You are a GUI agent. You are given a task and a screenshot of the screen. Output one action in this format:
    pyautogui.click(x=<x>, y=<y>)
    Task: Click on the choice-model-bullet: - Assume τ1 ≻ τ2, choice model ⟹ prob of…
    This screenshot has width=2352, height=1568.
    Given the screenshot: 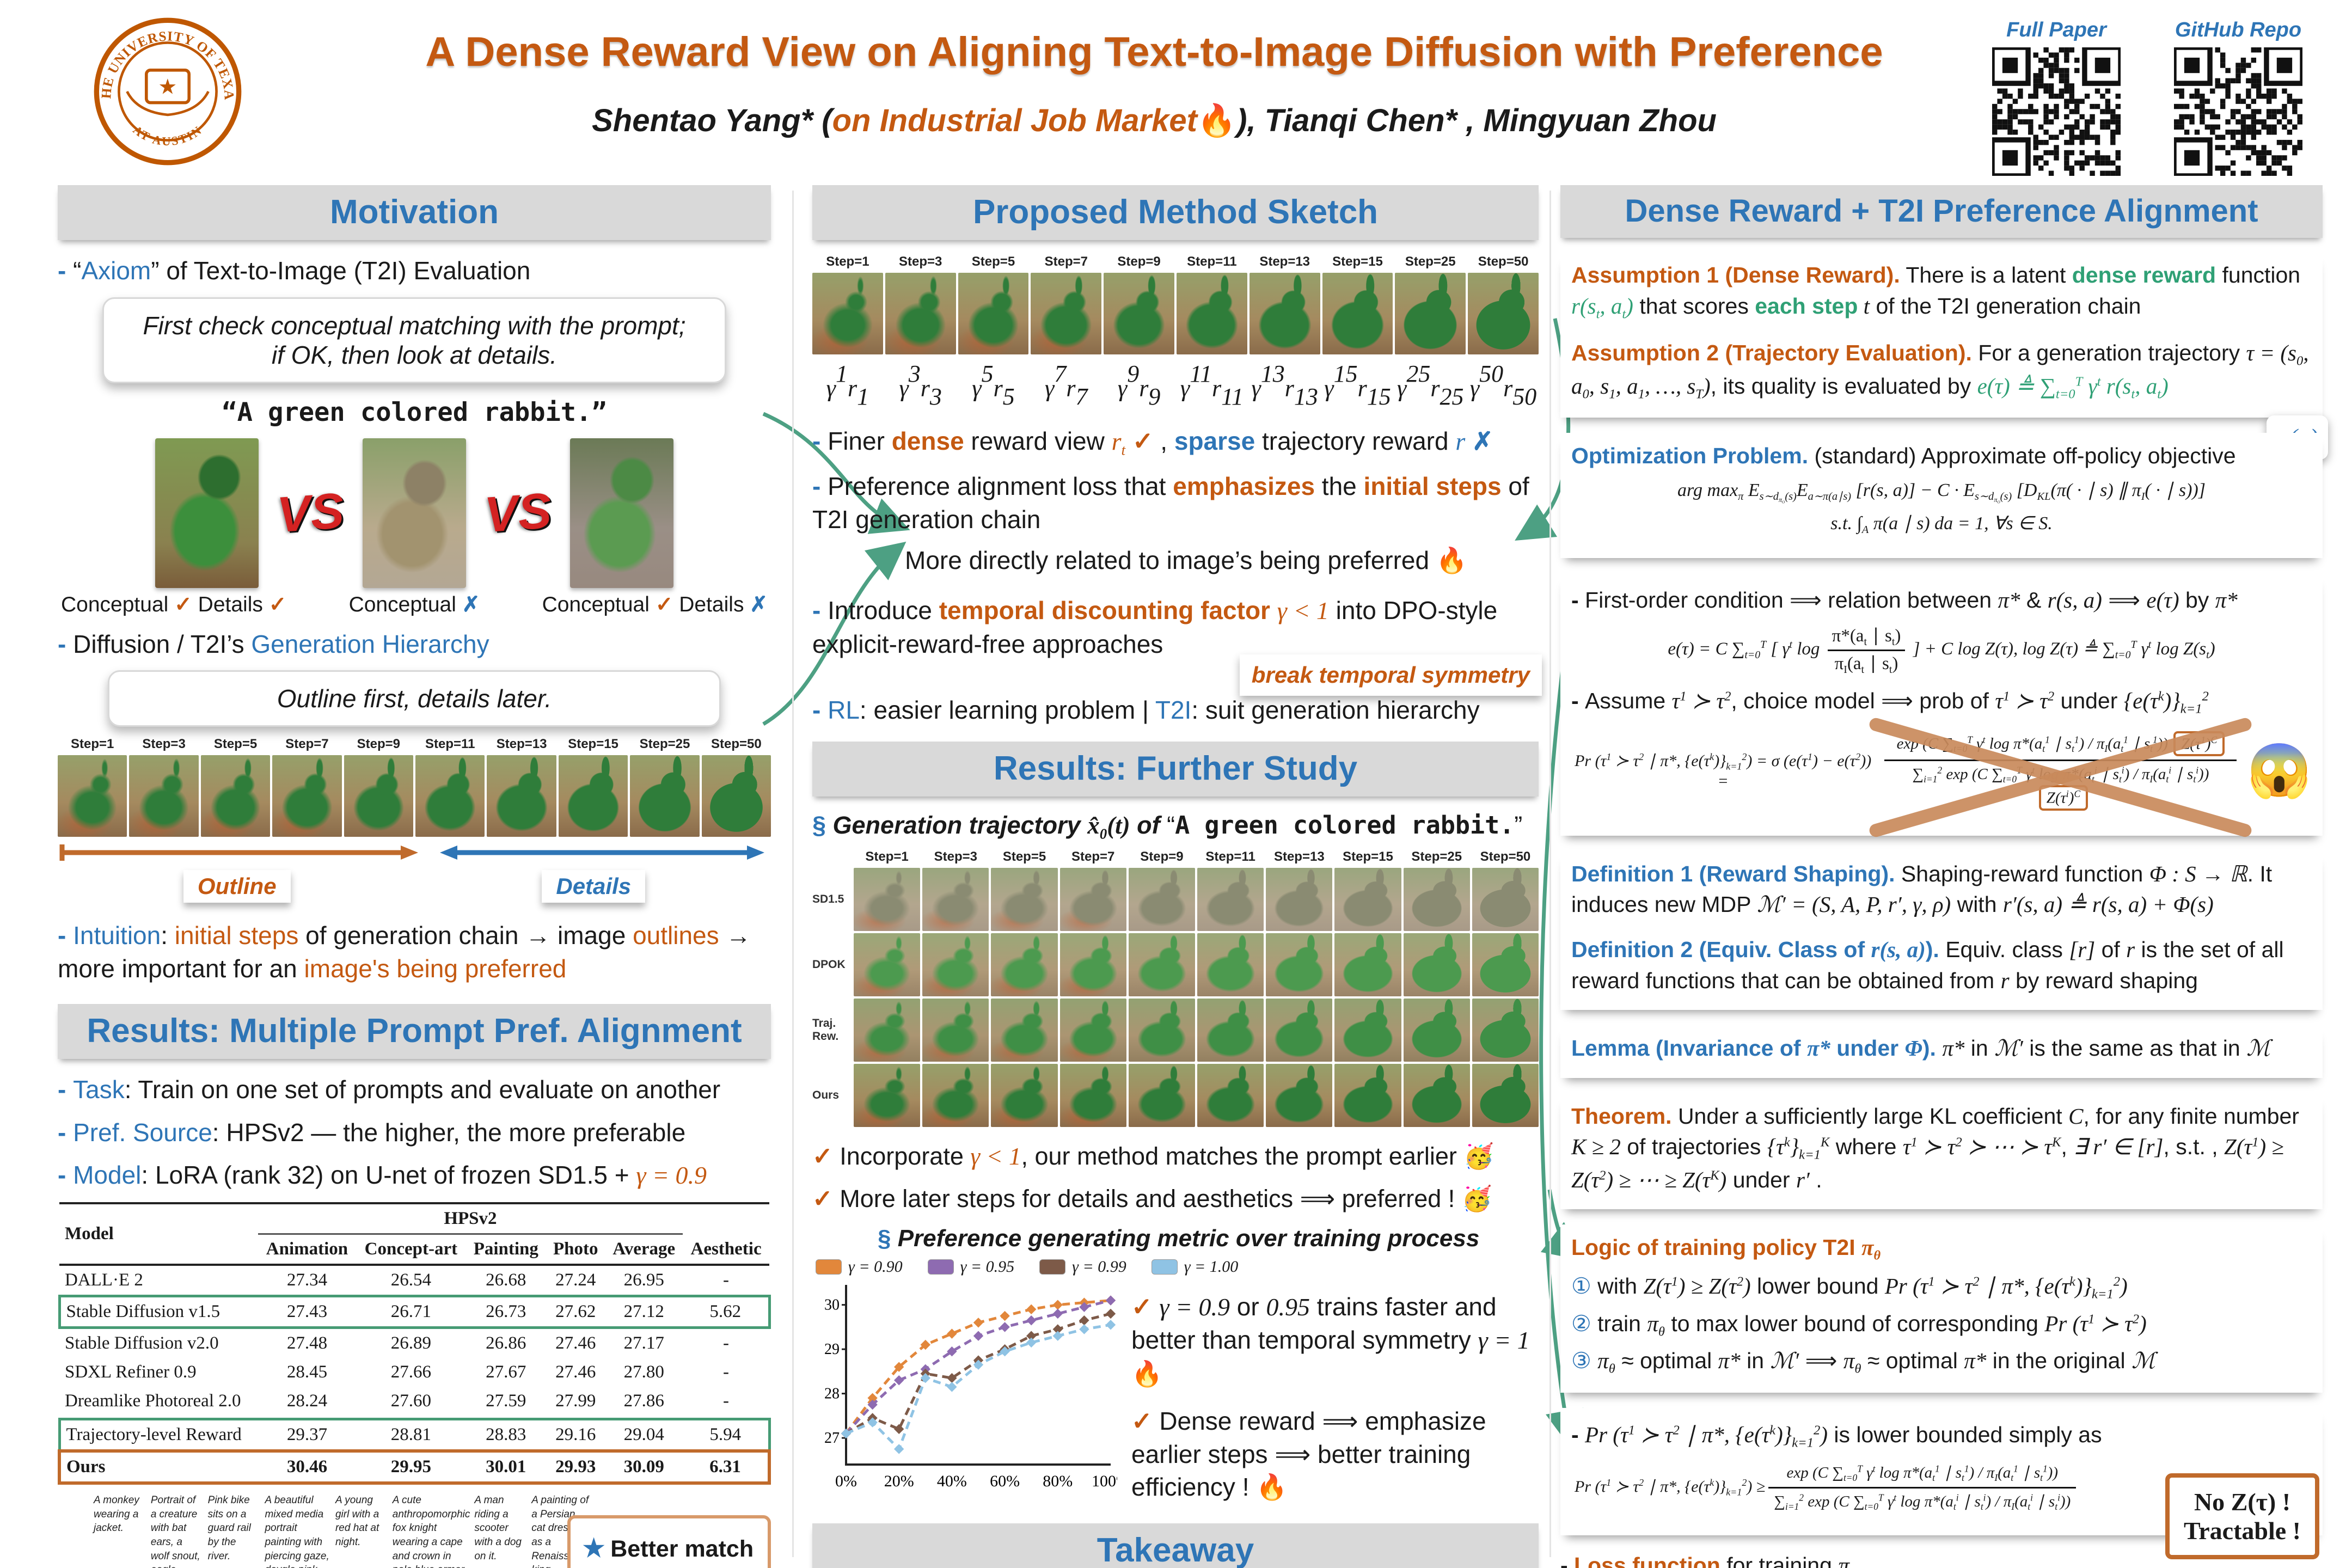 What is the action you would take?
    pyautogui.click(x=1890, y=702)
    